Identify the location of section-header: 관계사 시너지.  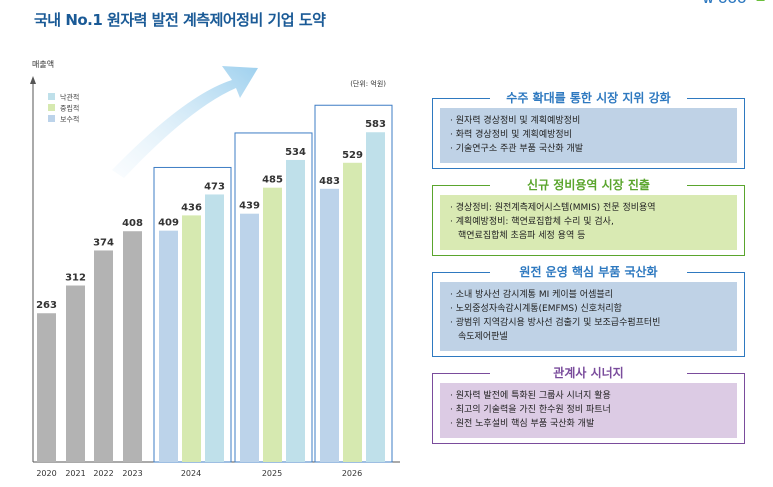
(588, 373).